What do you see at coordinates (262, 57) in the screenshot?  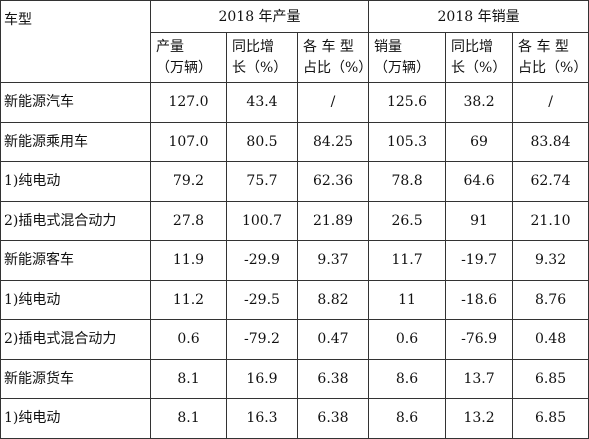 I see `production-growth-header: 同比增 长（%）` at bounding box center [262, 57].